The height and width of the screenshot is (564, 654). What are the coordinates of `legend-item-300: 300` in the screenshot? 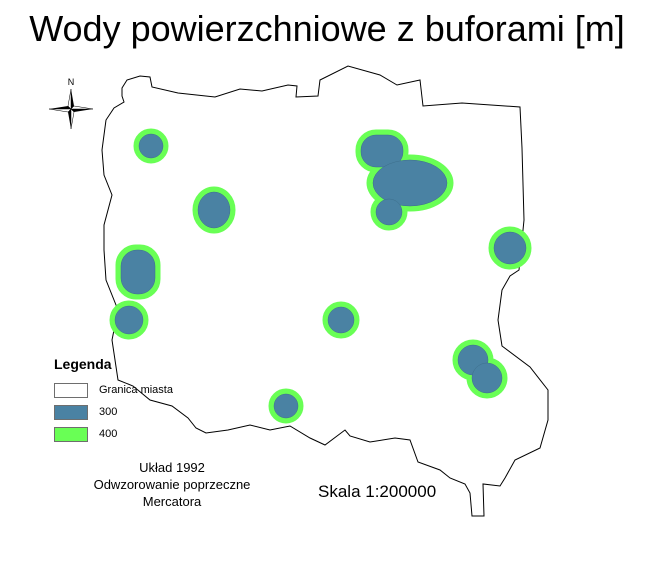 It's located at (134, 415).